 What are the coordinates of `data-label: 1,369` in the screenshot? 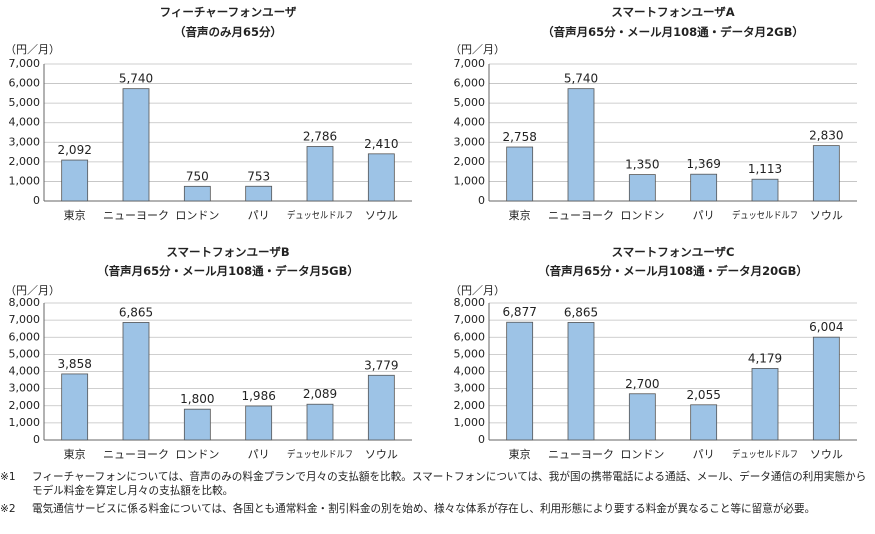 It's located at (703, 164).